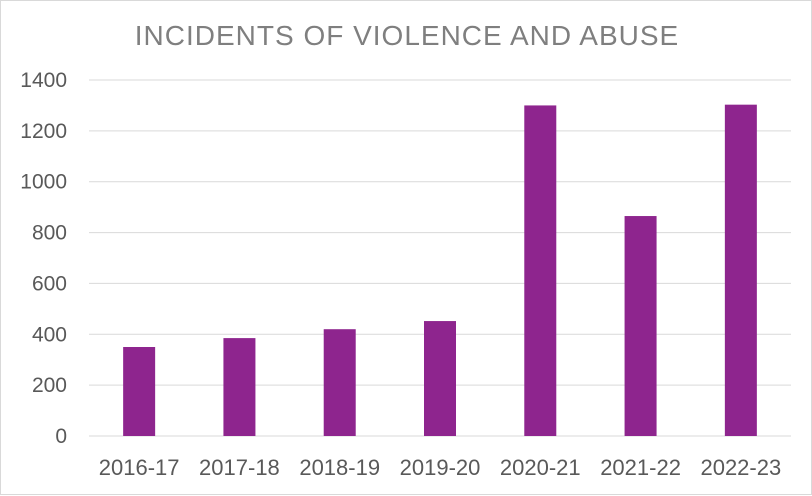  I want to click on x-tick-label: 2018-19, so click(339, 467).